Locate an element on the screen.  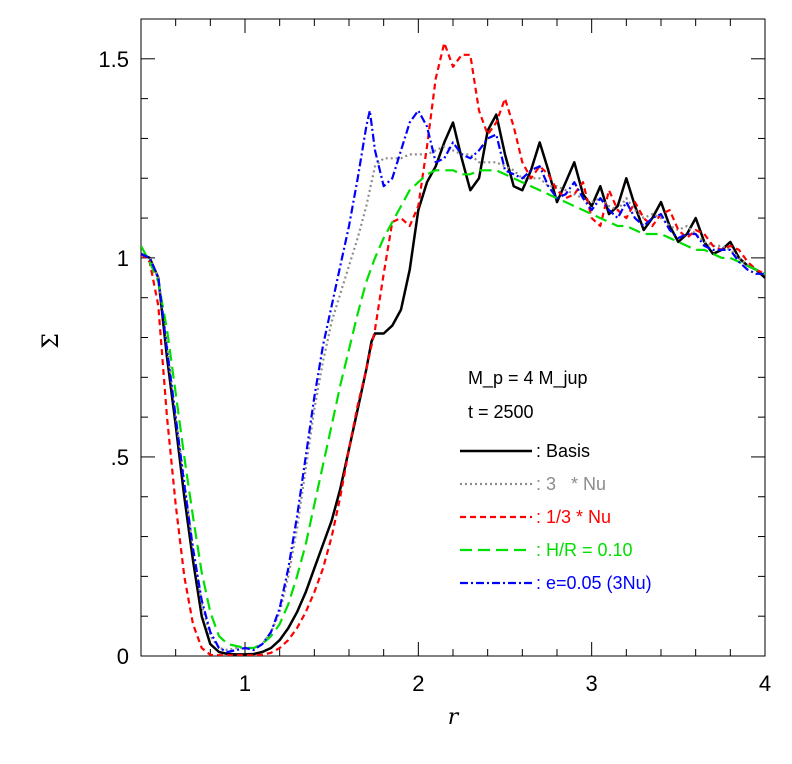
annotation-planet-mass: M_p = 4 M_jup is located at coordinates (528, 378).